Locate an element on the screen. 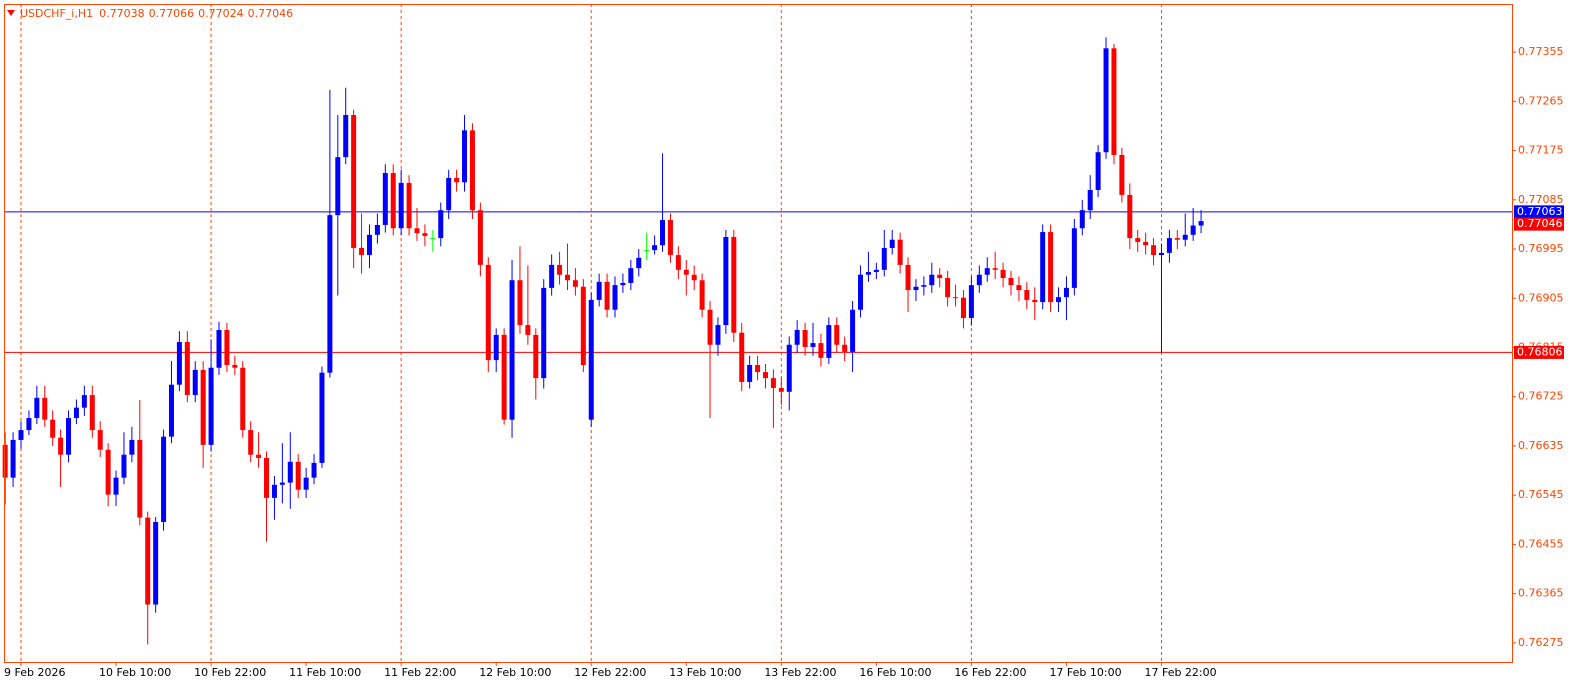 Image resolution: width=1586 pixels, height=696 pixels. x-tick-label: 10 Feb 10:00 is located at coordinates (135, 672).